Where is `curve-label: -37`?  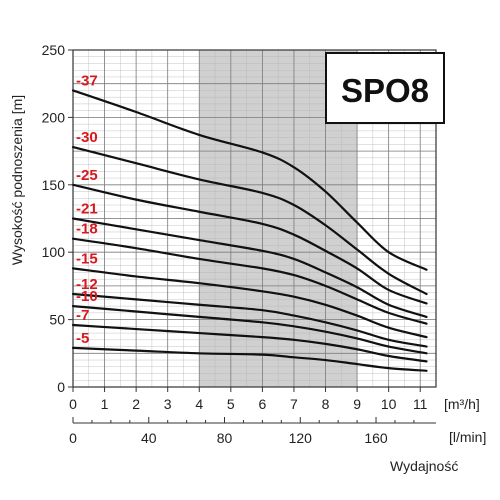
curve-label: -37 is located at coordinates (87, 80).